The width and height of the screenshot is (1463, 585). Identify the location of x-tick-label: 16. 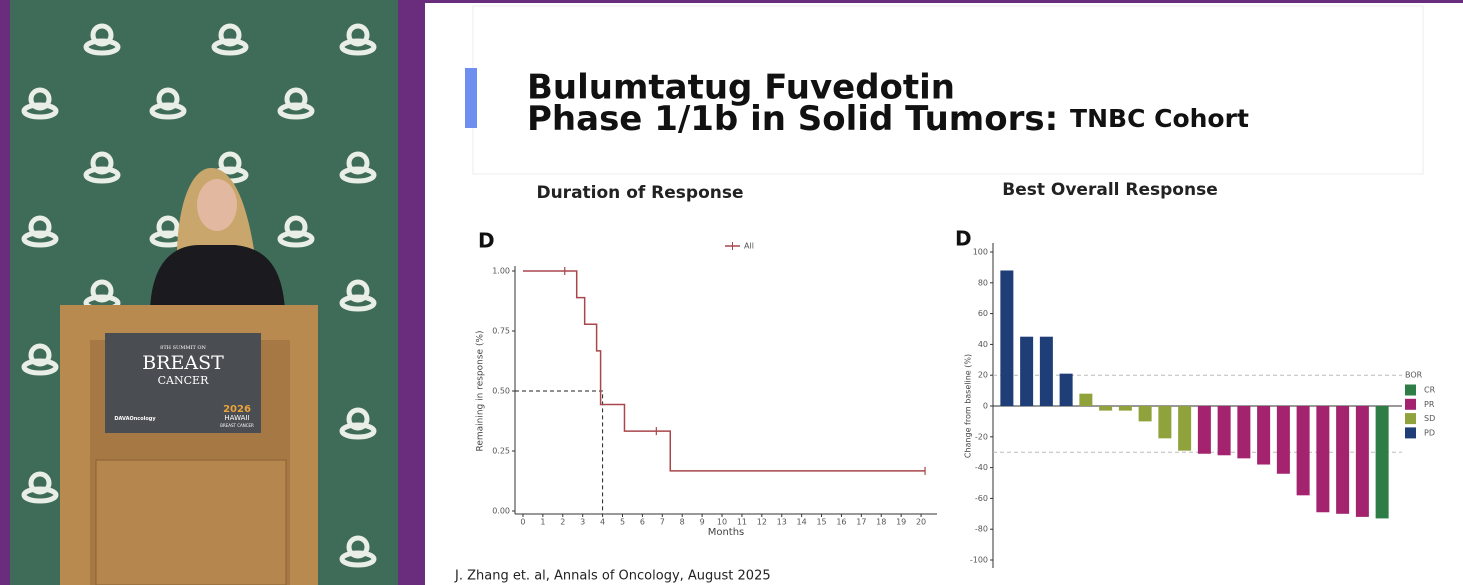
(841, 522).